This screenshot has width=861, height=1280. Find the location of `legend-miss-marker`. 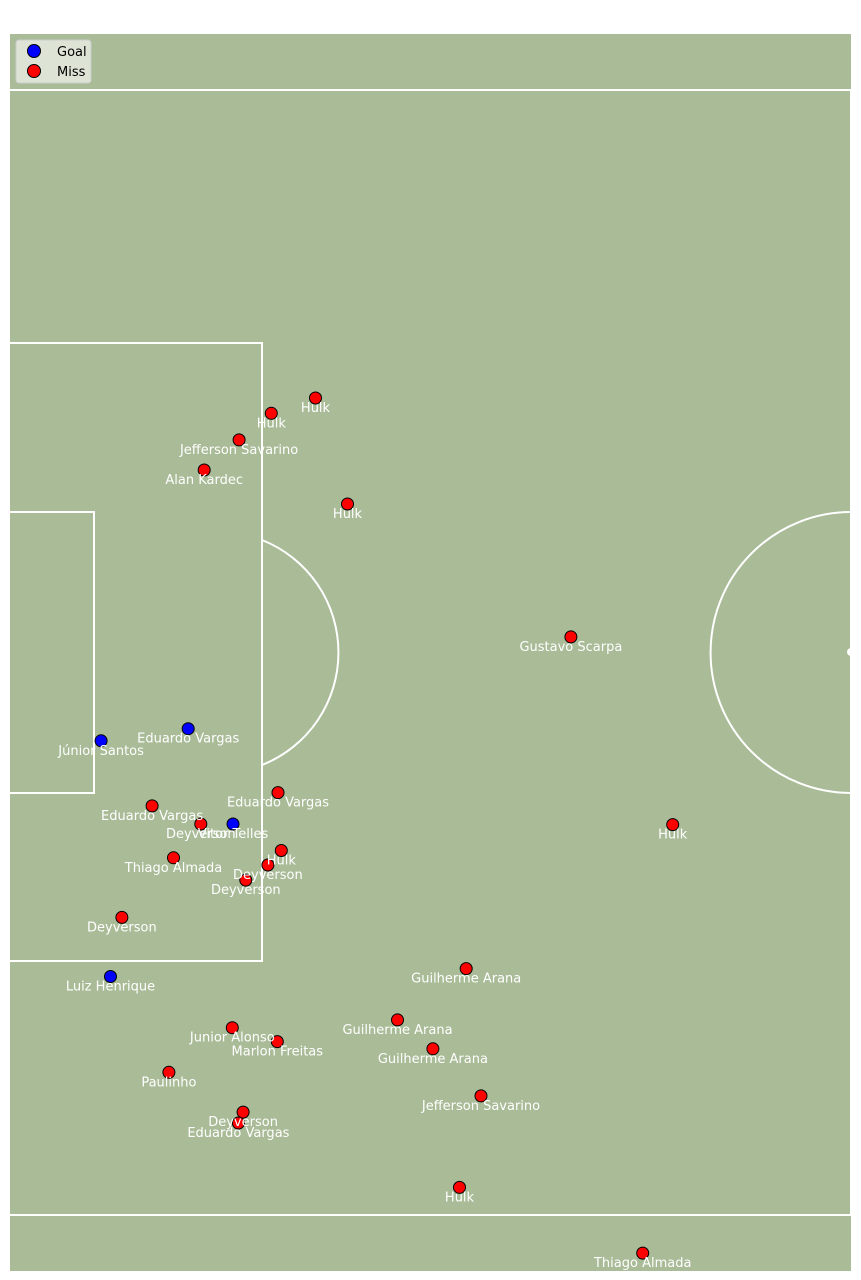

legend-miss-marker is located at coordinates (34, 71).